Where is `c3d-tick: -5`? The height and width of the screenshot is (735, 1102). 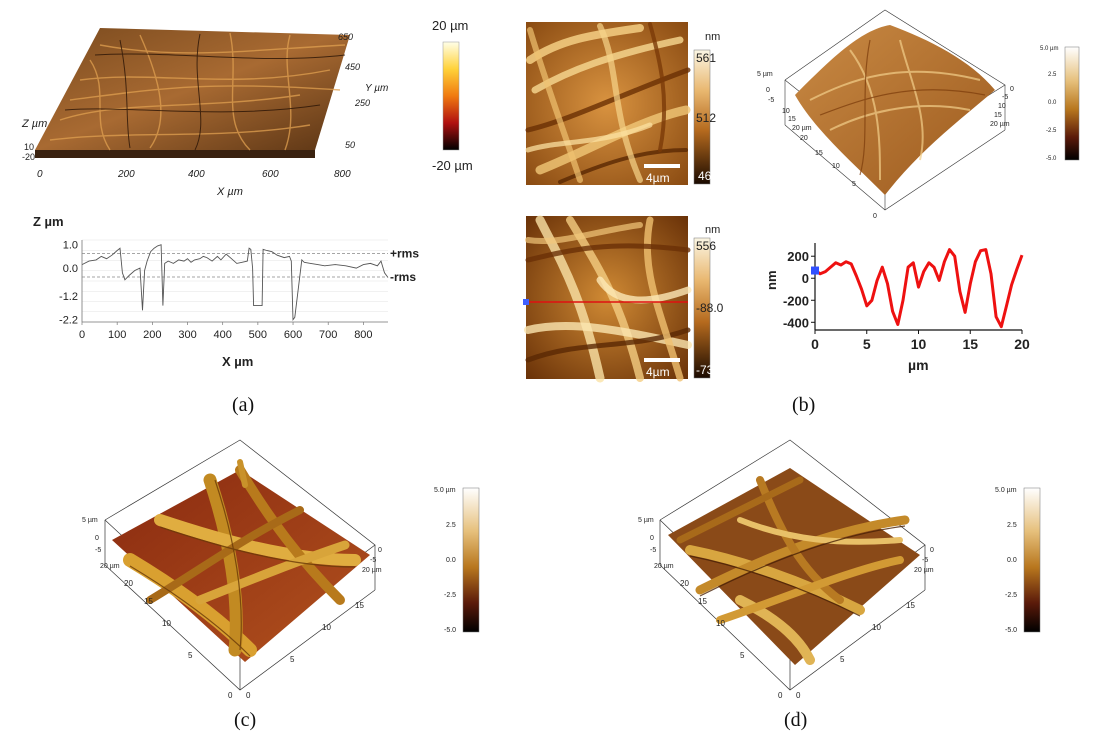
c3d-tick: -5 is located at coordinates (373, 560).